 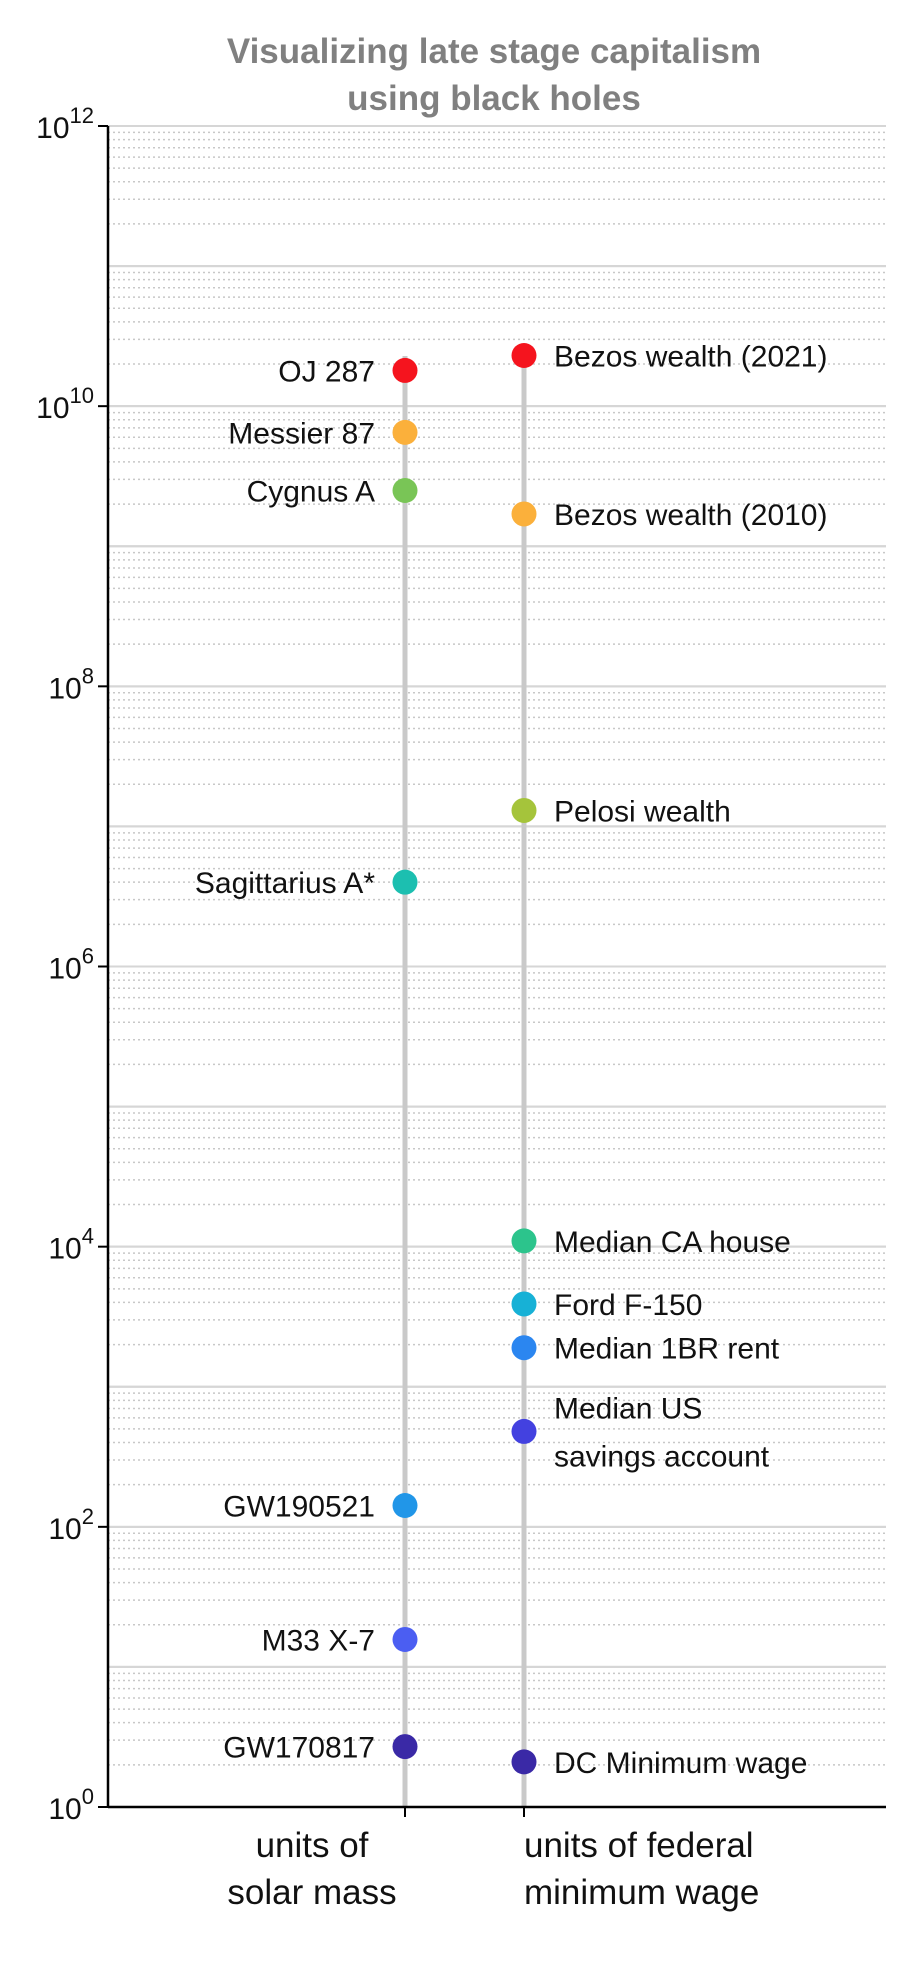 I want to click on y-tick-label: 10¹², so click(x=65, y=124).